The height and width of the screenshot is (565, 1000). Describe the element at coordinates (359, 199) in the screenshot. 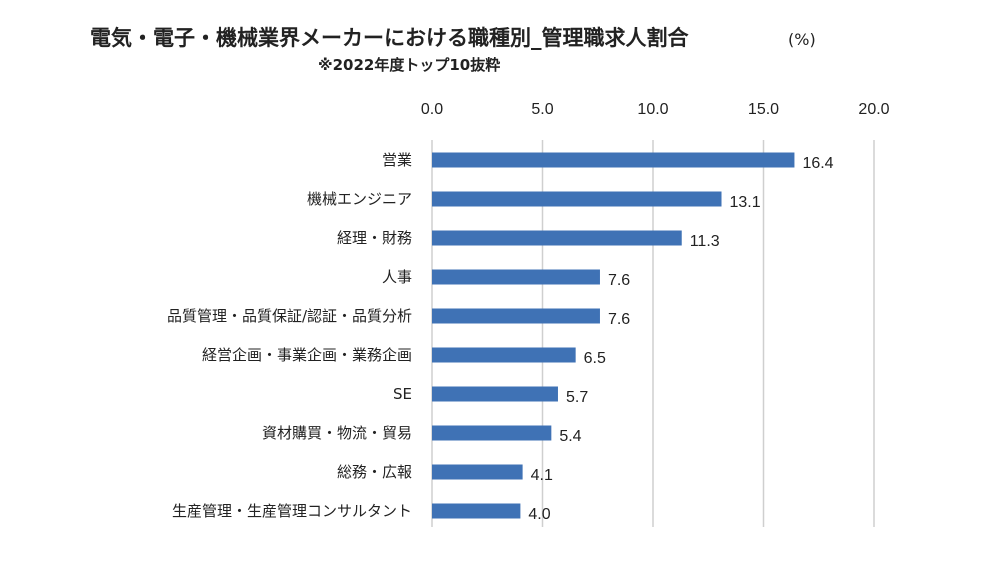

I see `category-label: 機械エンジニア` at that location.